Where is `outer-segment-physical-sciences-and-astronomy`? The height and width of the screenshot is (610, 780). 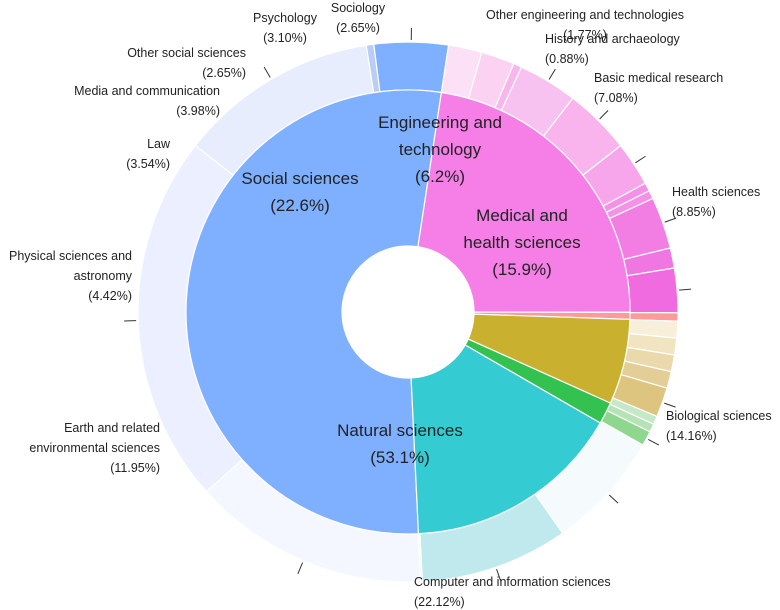
outer-segment-physical-sciences-and-astronomy is located at coordinates (411, 67).